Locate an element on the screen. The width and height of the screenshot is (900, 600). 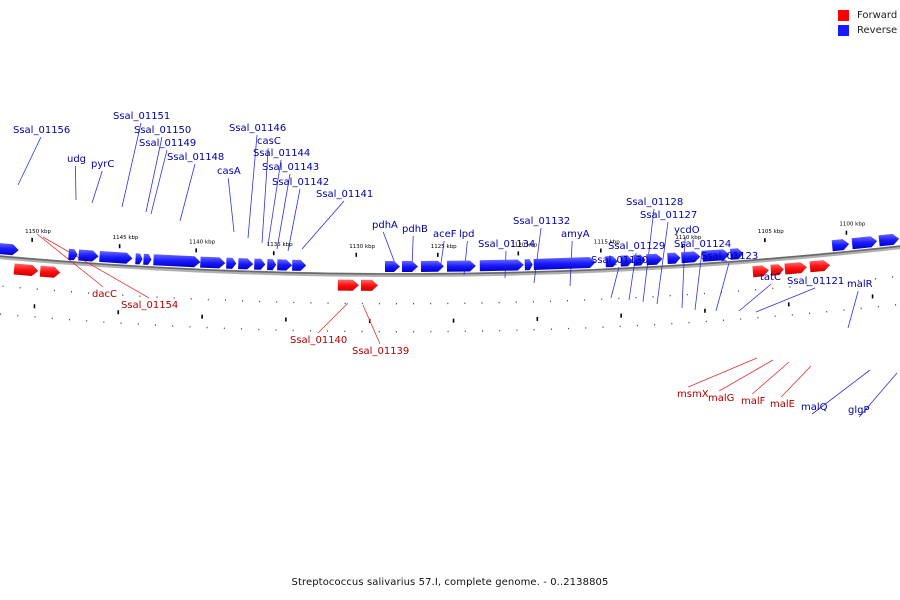
gene-label: Ssal_01128 is located at coordinates (654, 202).